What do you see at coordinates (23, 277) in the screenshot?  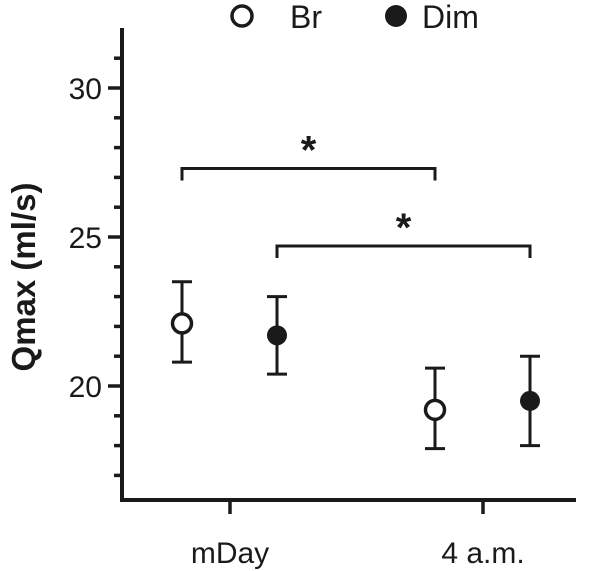 I see `y-axis-title: Qmax (ml/s)` at bounding box center [23, 277].